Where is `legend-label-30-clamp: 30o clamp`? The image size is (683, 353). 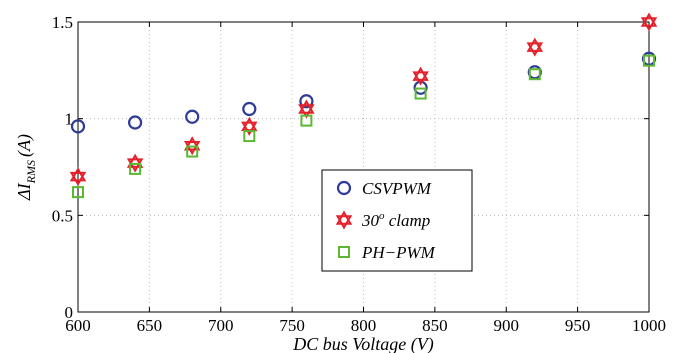
legend-label-30-clamp: 30o clamp is located at coordinates (395, 220).